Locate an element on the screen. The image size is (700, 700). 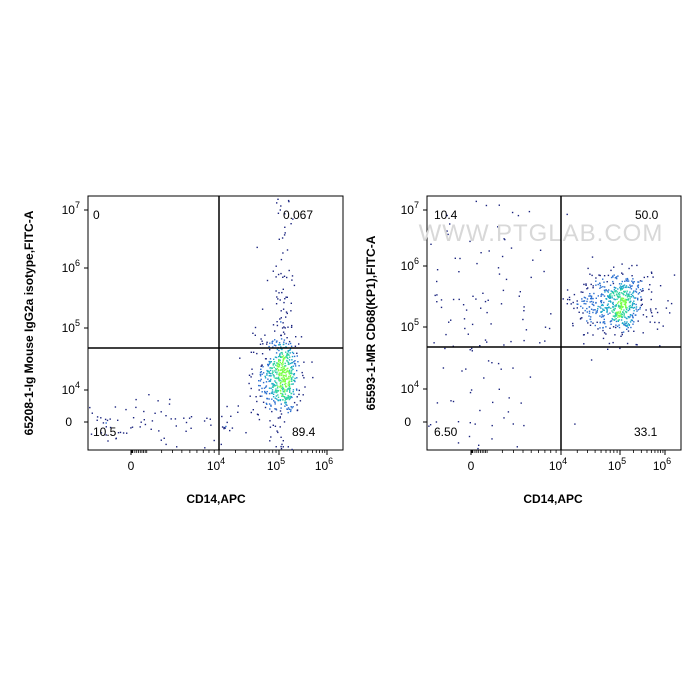
right-y-axis-title: 65593-1-MR CD68(KP1),FITC-A is located at coordinates (371, 322).